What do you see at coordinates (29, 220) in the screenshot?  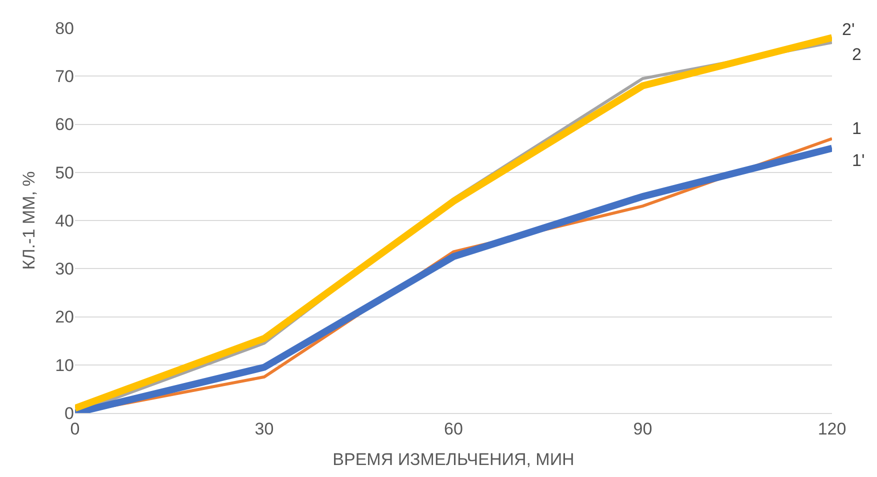 I see `y-axis-title: КЛ.-1 ММ, %` at bounding box center [29, 220].